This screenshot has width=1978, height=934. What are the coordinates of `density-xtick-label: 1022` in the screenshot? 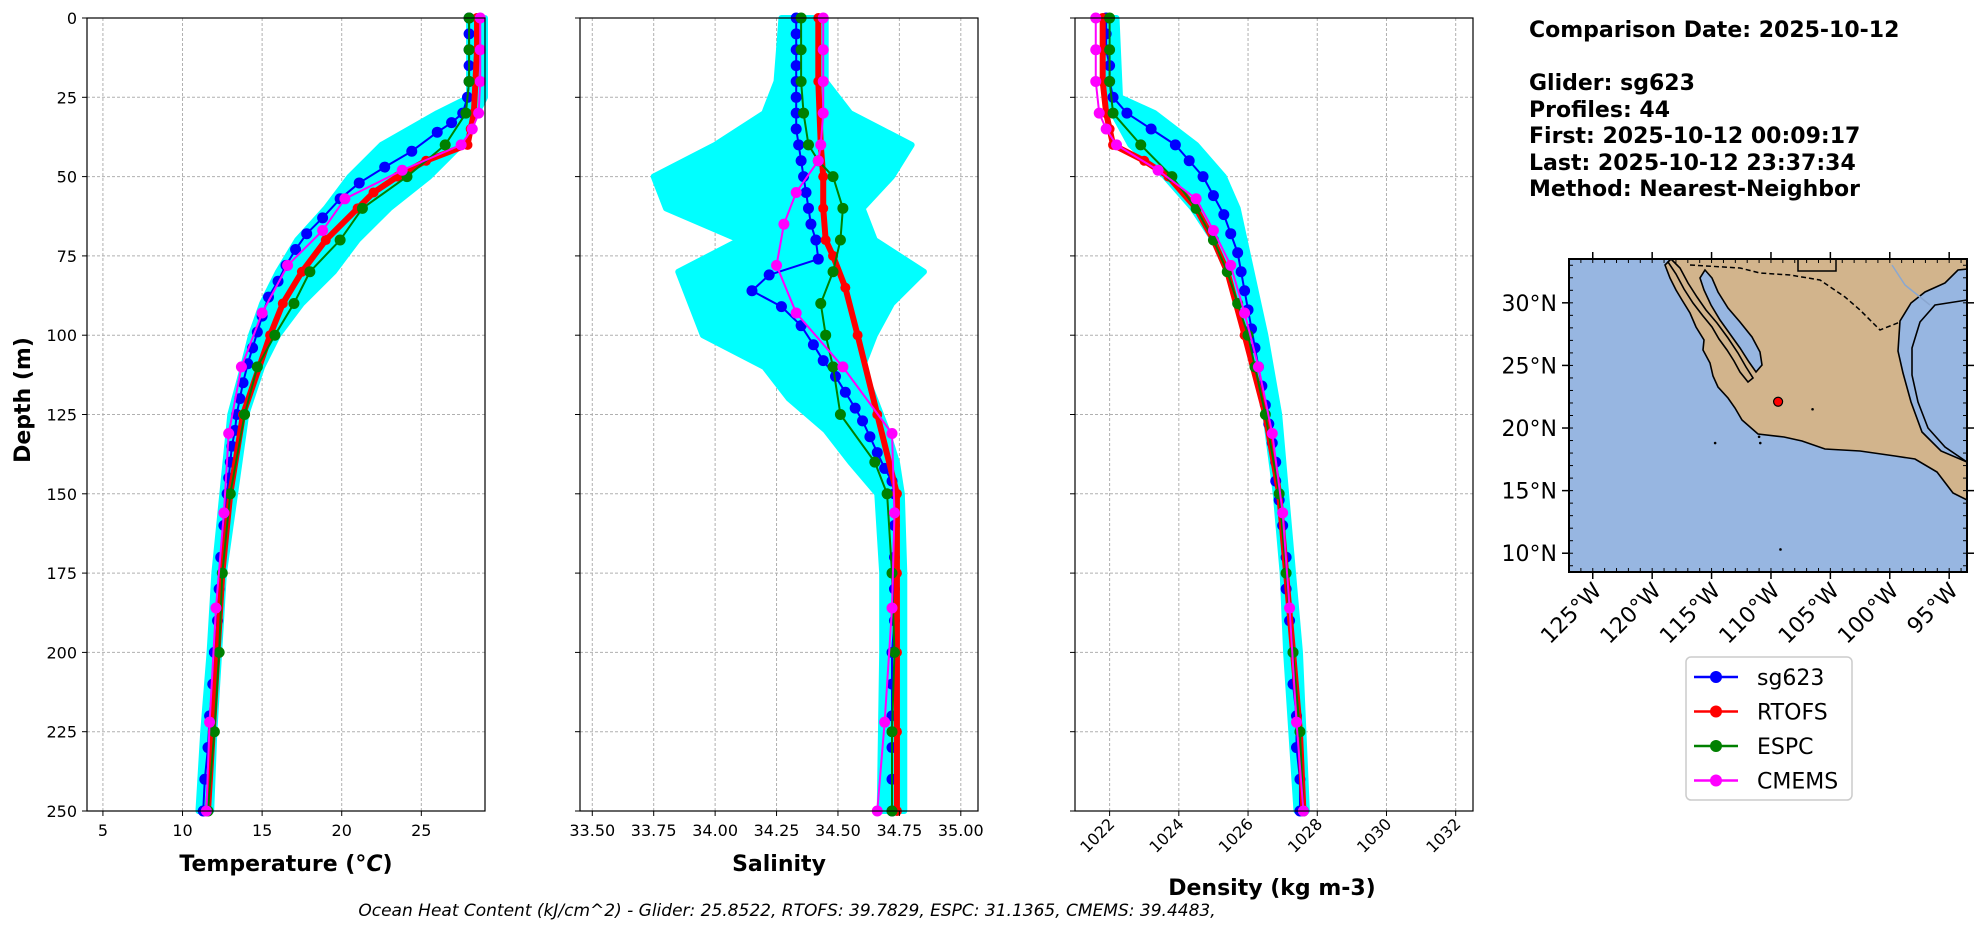 It's located at (1097, 835).